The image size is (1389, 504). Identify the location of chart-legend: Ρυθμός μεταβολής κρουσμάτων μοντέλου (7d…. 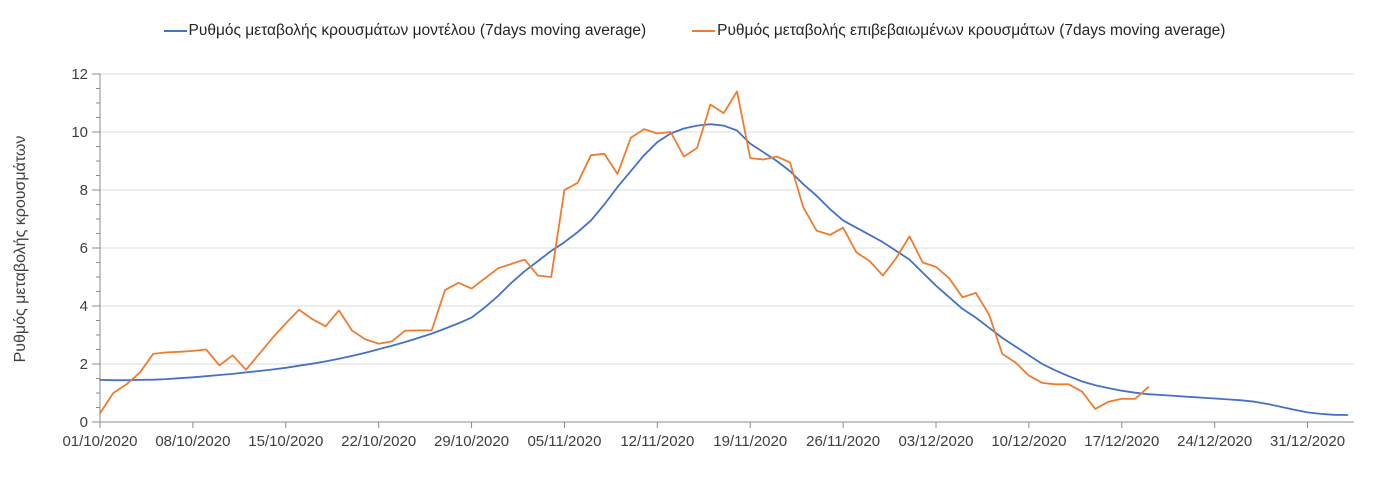
(694, 31).